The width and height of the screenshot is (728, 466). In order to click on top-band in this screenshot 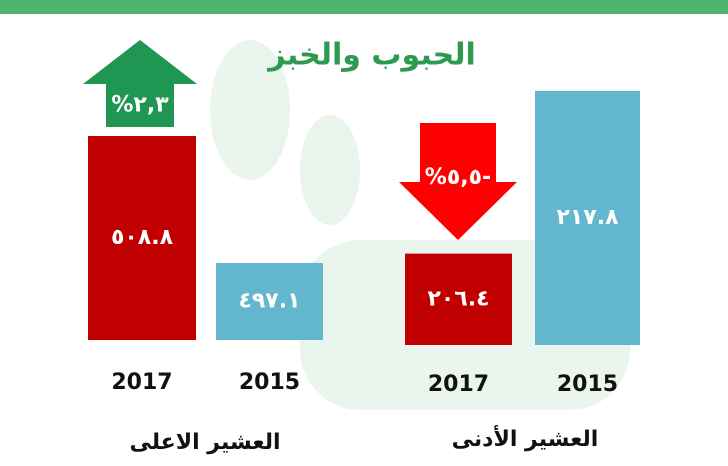, I will do `click(364, 7)`.